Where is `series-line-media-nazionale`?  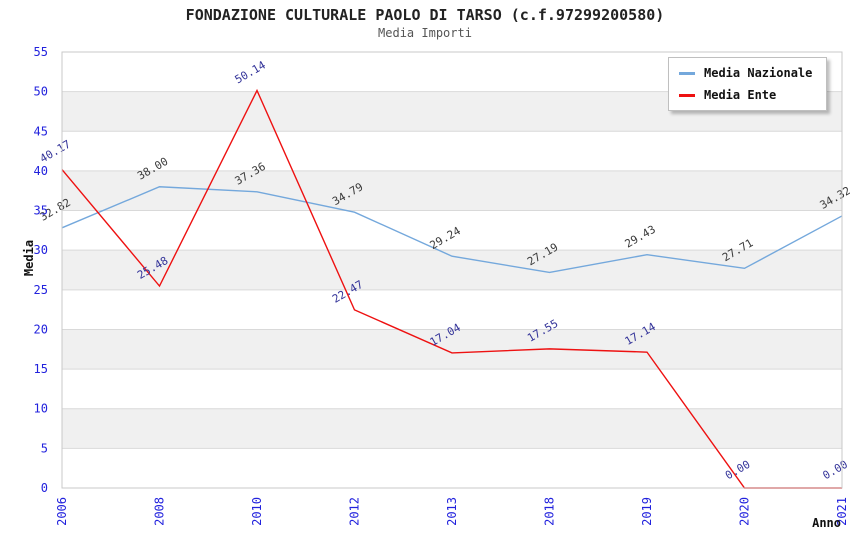
series-line-media-nazionale is located at coordinates (452, 230).